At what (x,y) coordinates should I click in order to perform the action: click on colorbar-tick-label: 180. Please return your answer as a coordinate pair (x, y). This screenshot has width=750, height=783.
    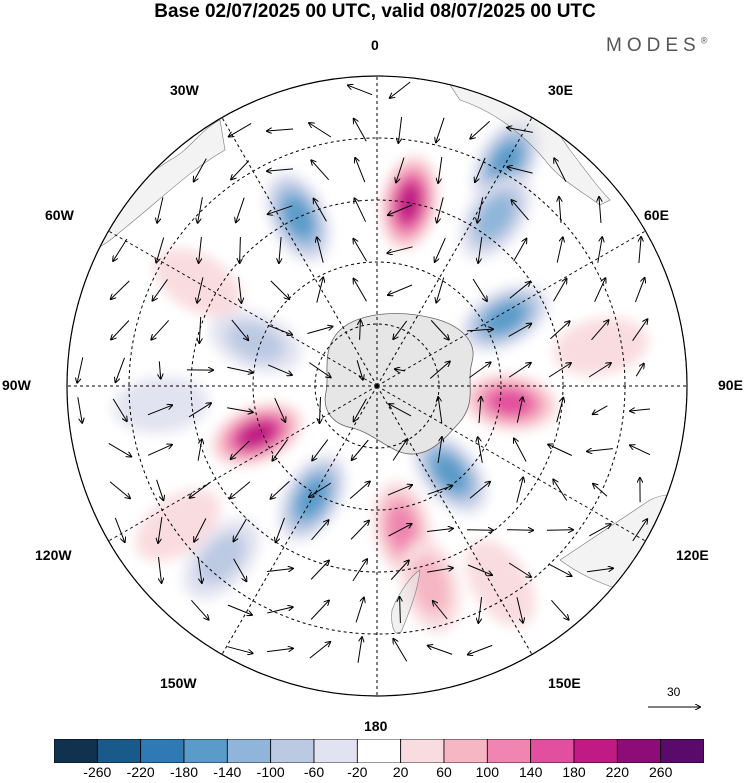
    Looking at the image, I should click on (574, 772).